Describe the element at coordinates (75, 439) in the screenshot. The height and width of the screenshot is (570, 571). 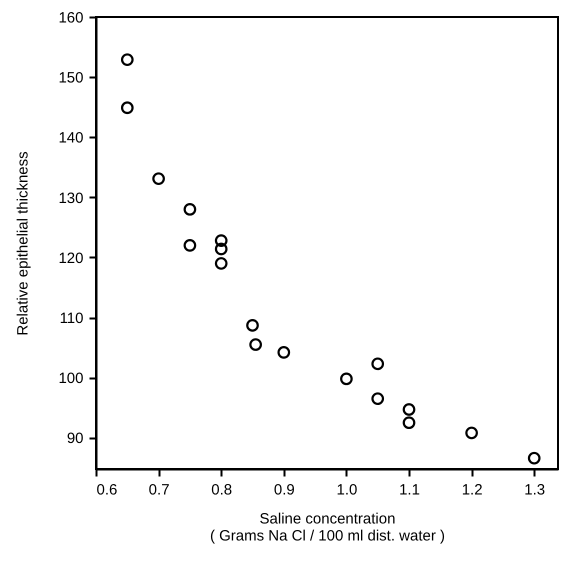
I see `y-tick-label: 90` at that location.